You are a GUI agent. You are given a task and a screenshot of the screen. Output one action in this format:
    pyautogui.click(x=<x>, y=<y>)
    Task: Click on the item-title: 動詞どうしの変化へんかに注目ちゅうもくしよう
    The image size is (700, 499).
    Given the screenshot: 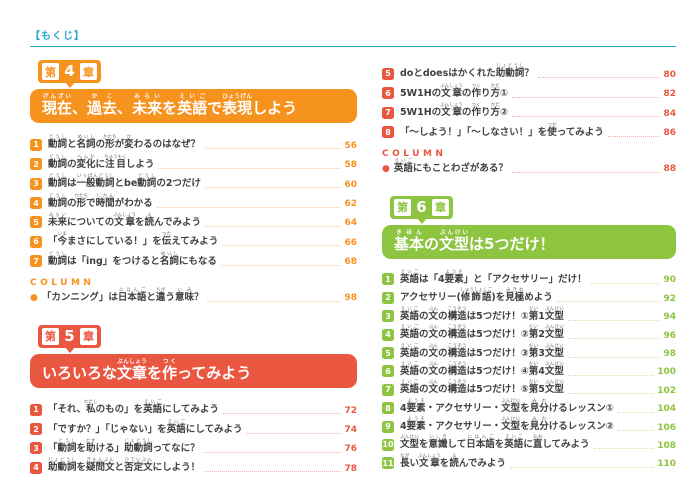 What is the action you would take?
    pyautogui.click(x=101, y=162)
    